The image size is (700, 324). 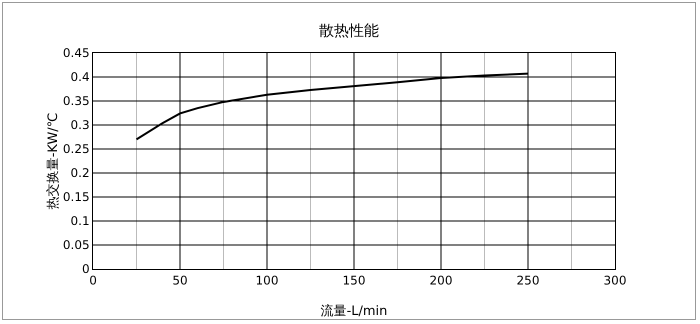 What do you see at coordinates (354, 311) in the screenshot?
I see `x-axis-title: 流量-L/min` at bounding box center [354, 311].